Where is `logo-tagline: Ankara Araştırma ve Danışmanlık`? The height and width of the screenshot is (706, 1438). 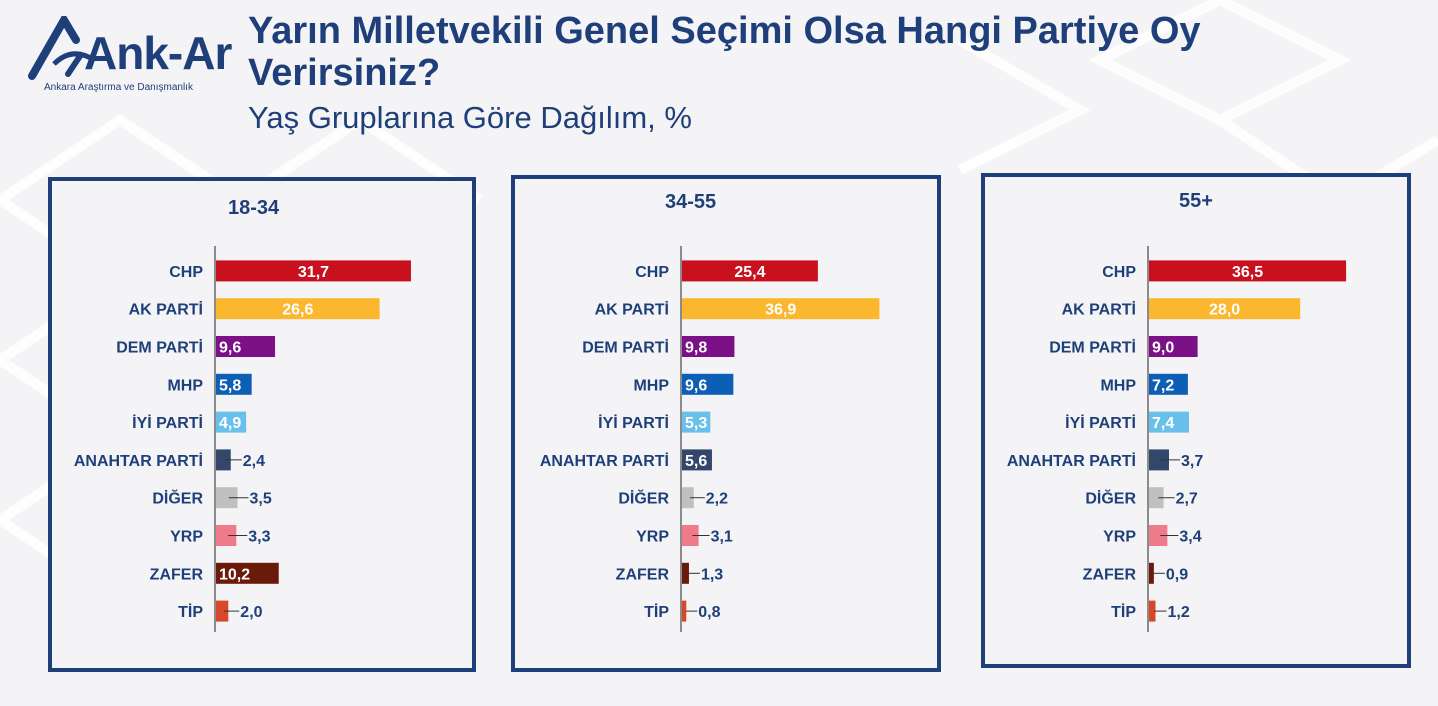
logo-tagline: Ankara Araştırma ve Danışmanlık is located at coordinates (118, 87).